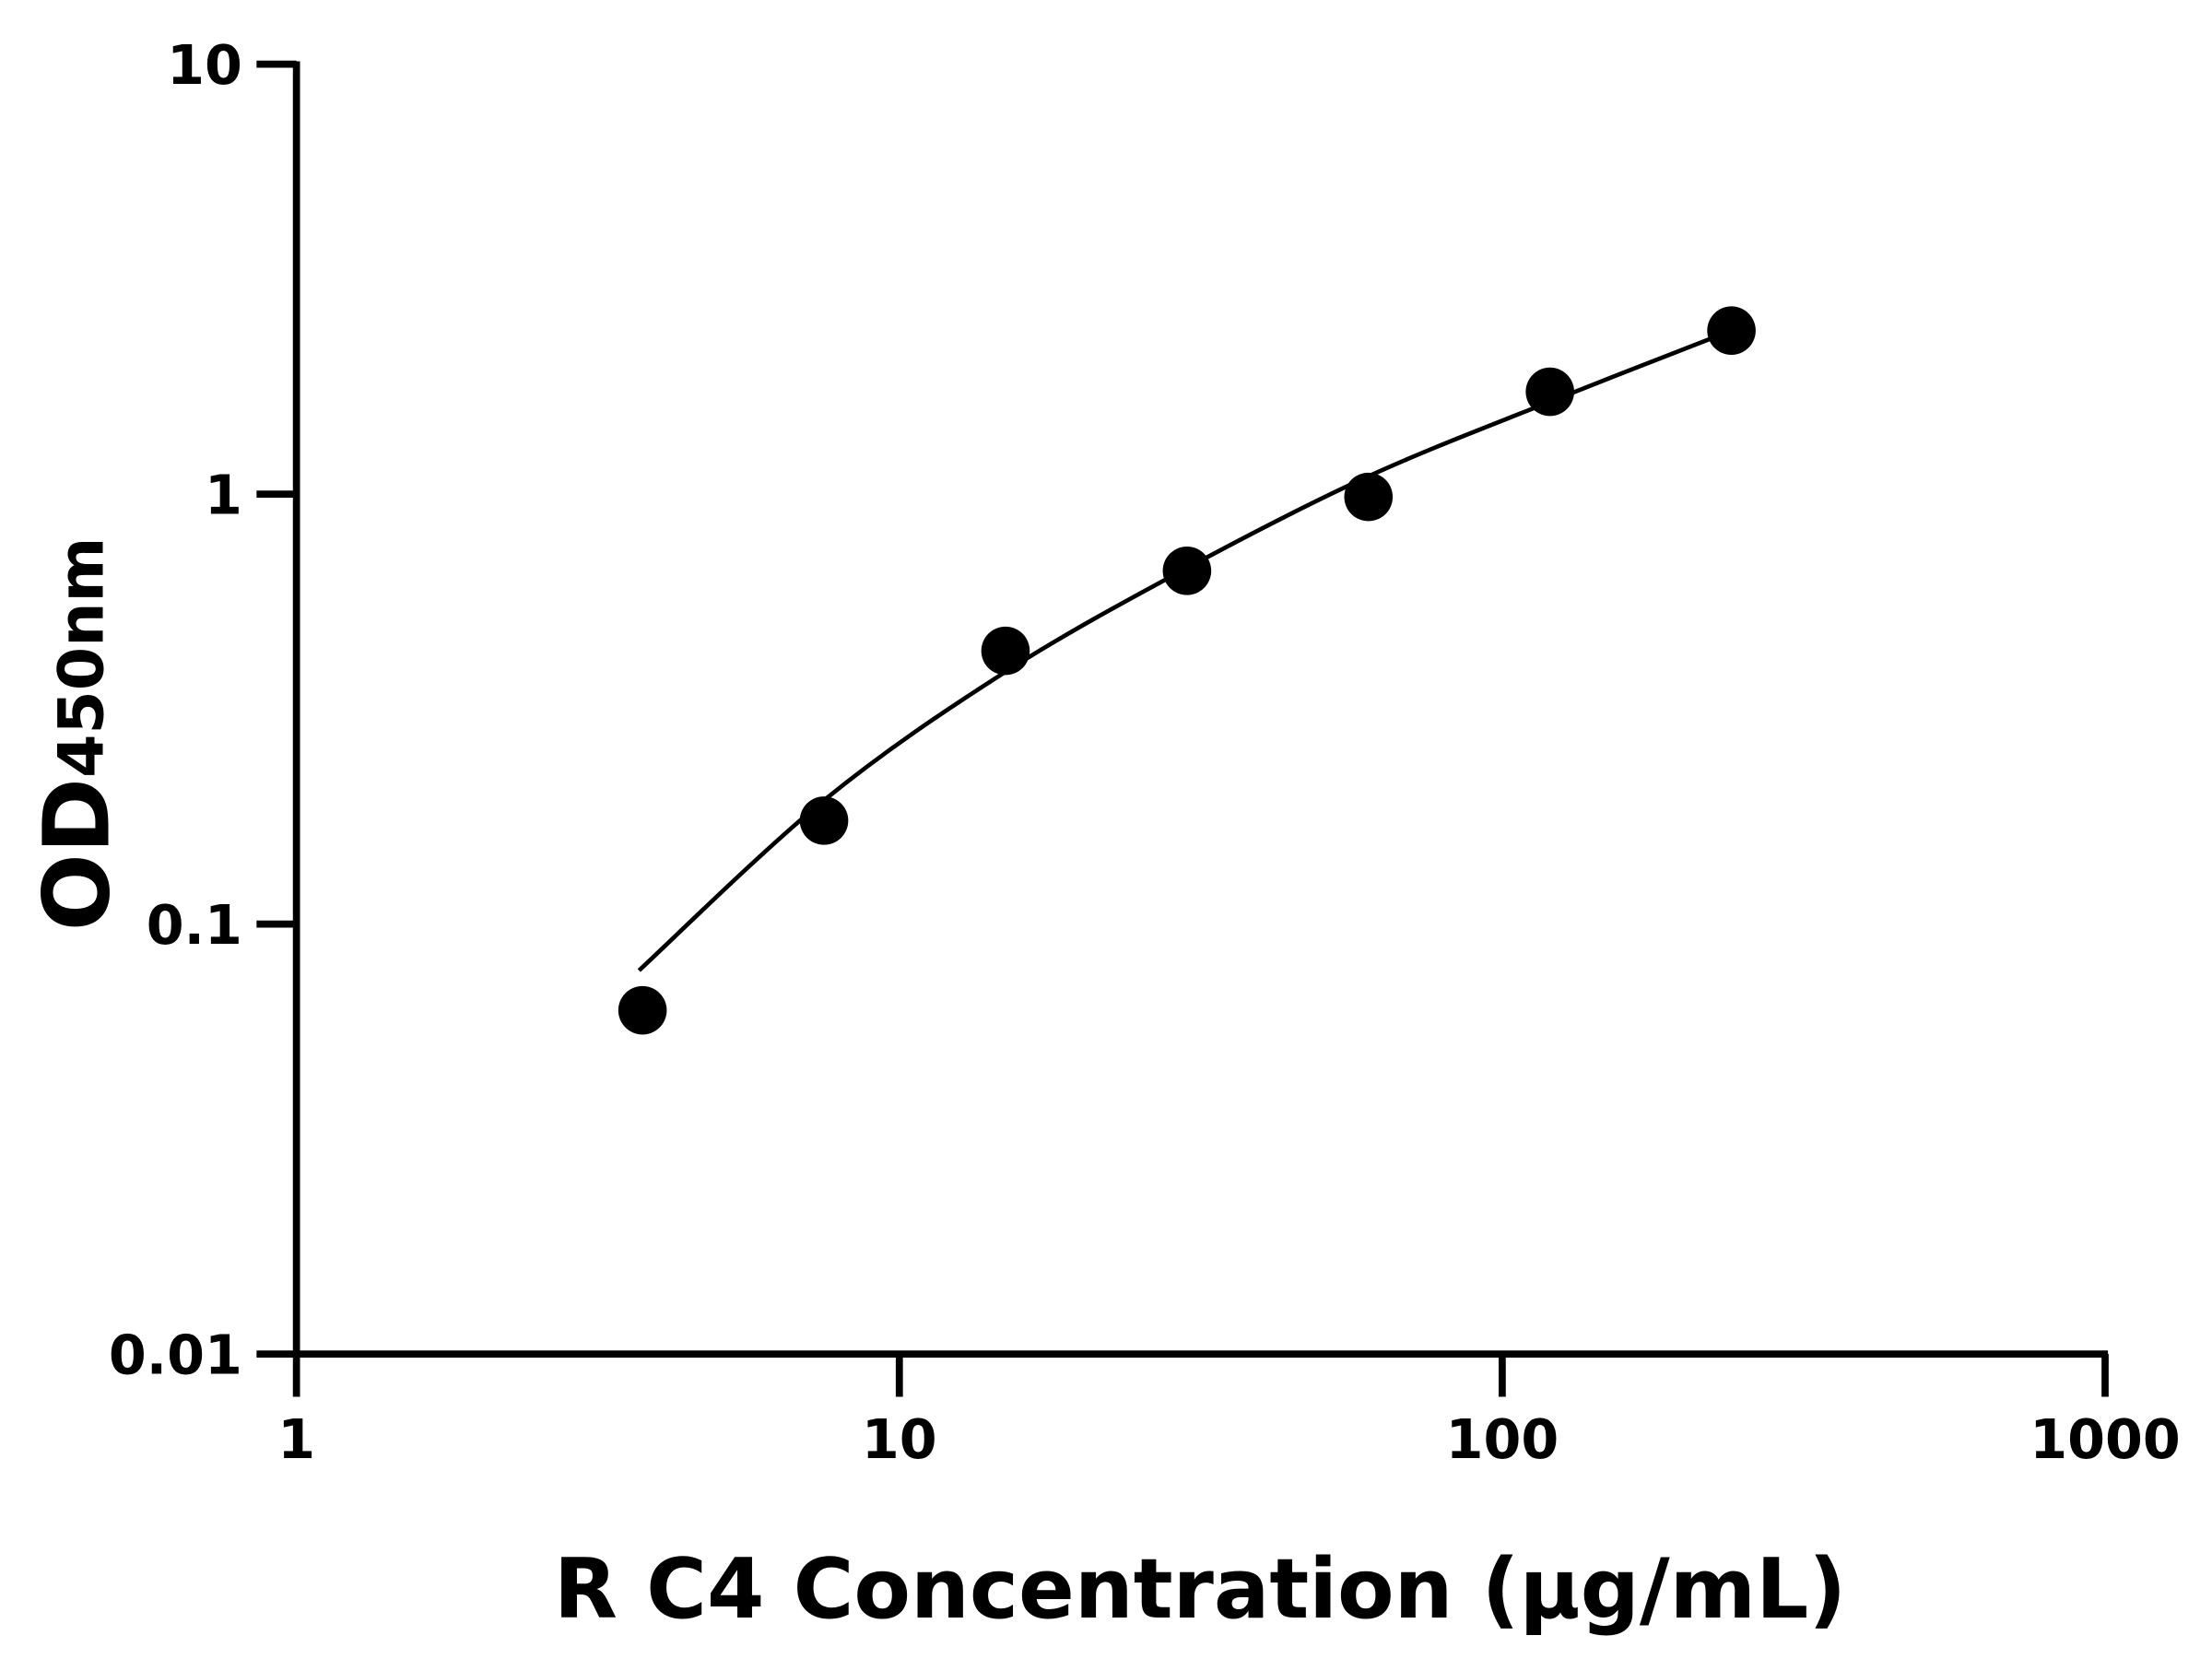  Describe the element at coordinates (1200, 1590) in the screenshot. I see `x-axis-label: R C4 Concentration (µg/mL)` at that location.